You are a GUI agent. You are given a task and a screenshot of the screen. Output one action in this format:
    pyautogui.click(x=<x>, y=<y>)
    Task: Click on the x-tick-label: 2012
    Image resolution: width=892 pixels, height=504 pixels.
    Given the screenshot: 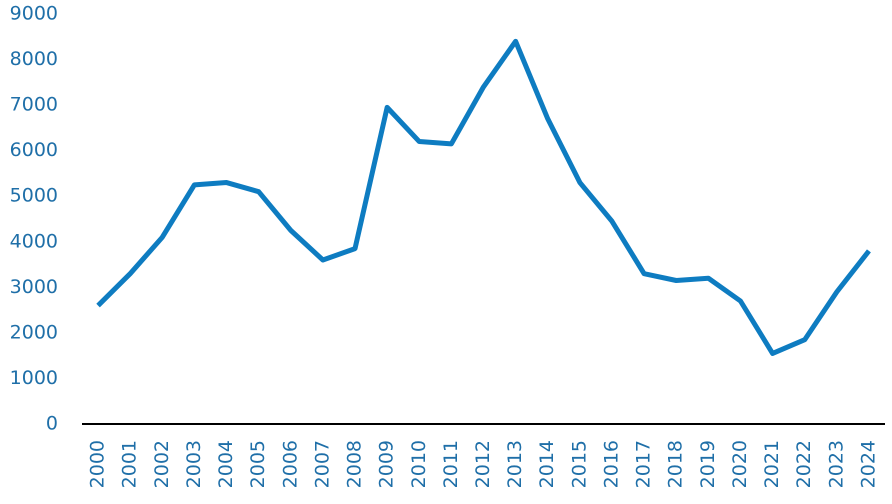 What is the action you would take?
    pyautogui.click(x=483, y=464)
    